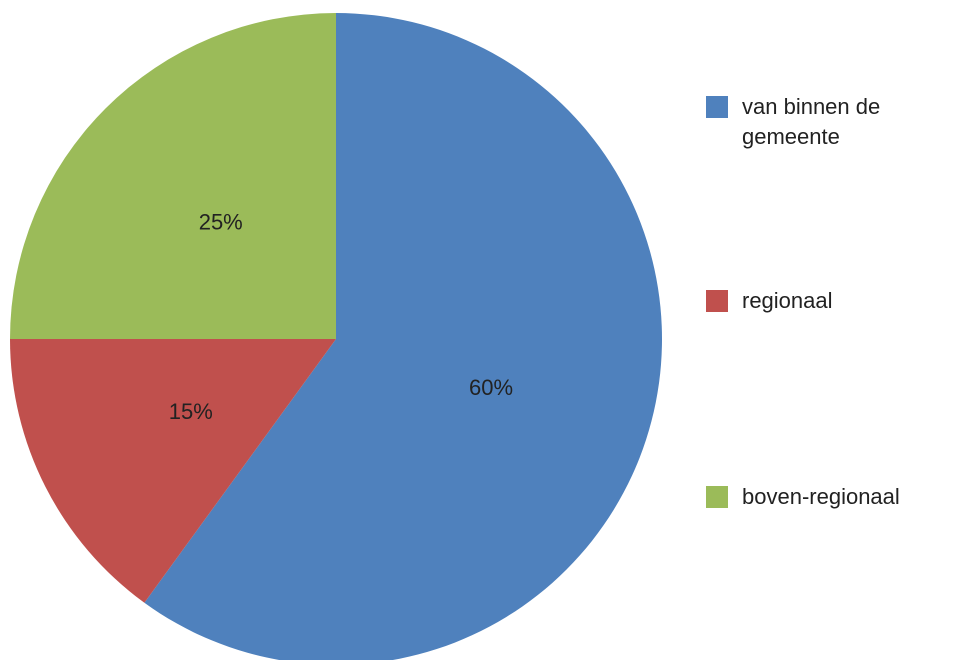 The image size is (955, 660). I want to click on legend-item: regionaal, so click(824, 301).